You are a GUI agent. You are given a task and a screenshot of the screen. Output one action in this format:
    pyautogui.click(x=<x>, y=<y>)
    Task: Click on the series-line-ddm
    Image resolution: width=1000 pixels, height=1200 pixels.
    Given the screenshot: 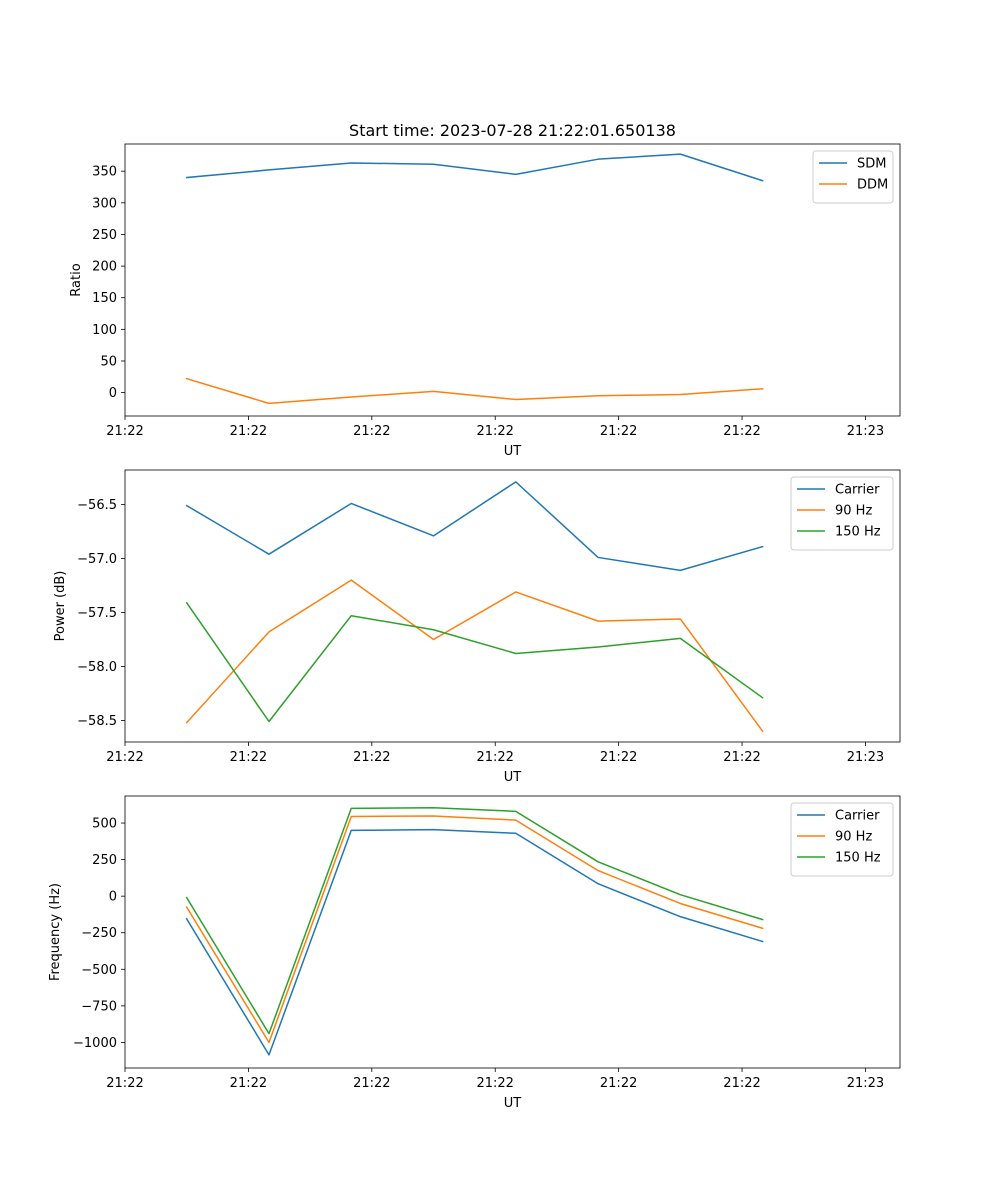 What is the action you would take?
    pyautogui.click(x=474, y=391)
    